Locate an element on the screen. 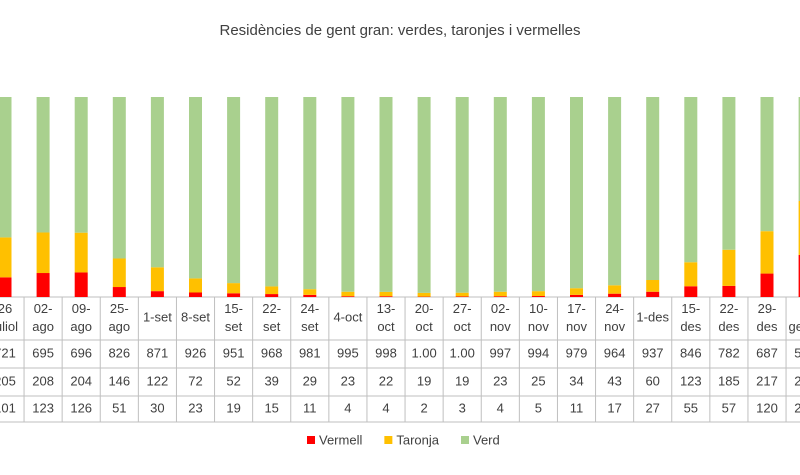 Image resolution: width=800 pixels, height=475 pixels. category-label: 26juliol is located at coordinates (9, 317).